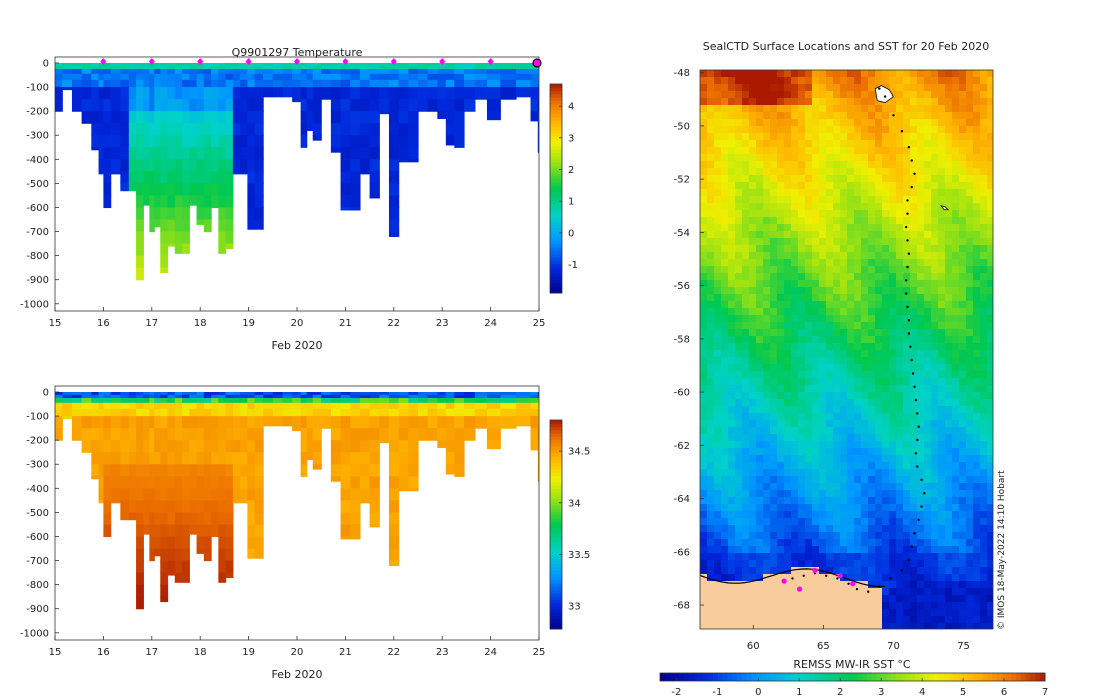  I want to click on x-tick-label: 21, so click(345, 652).